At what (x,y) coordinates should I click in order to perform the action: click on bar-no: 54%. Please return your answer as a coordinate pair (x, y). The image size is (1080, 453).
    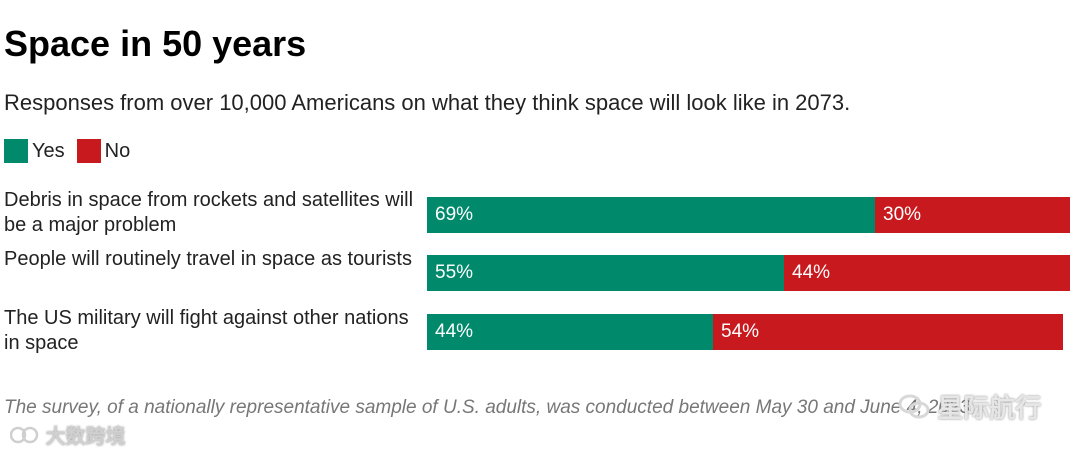
    Looking at the image, I should click on (888, 332).